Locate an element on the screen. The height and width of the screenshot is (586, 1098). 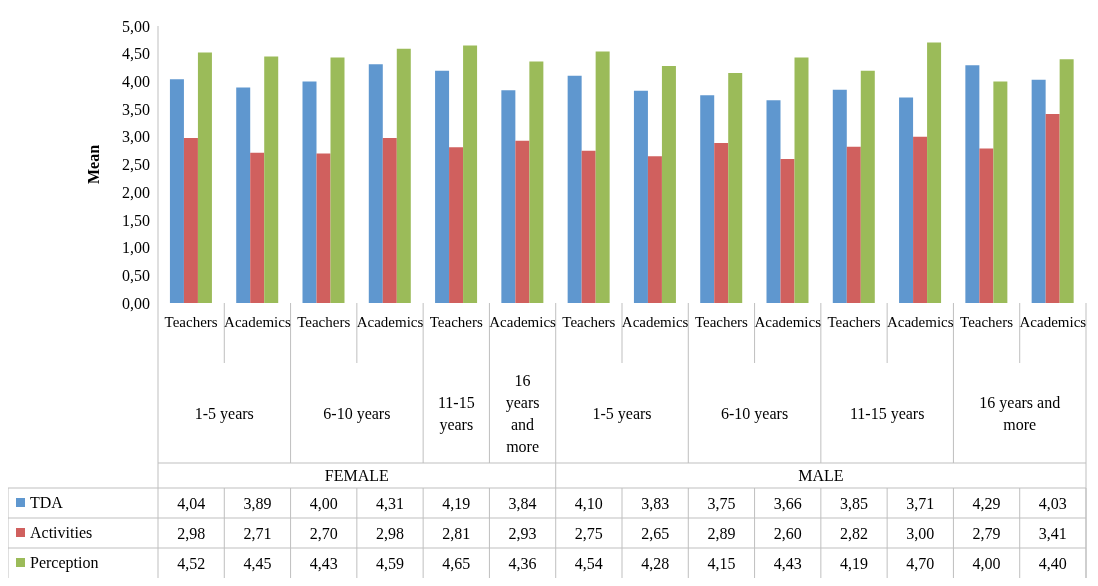
data-label: 3,83 is located at coordinates (655, 503).